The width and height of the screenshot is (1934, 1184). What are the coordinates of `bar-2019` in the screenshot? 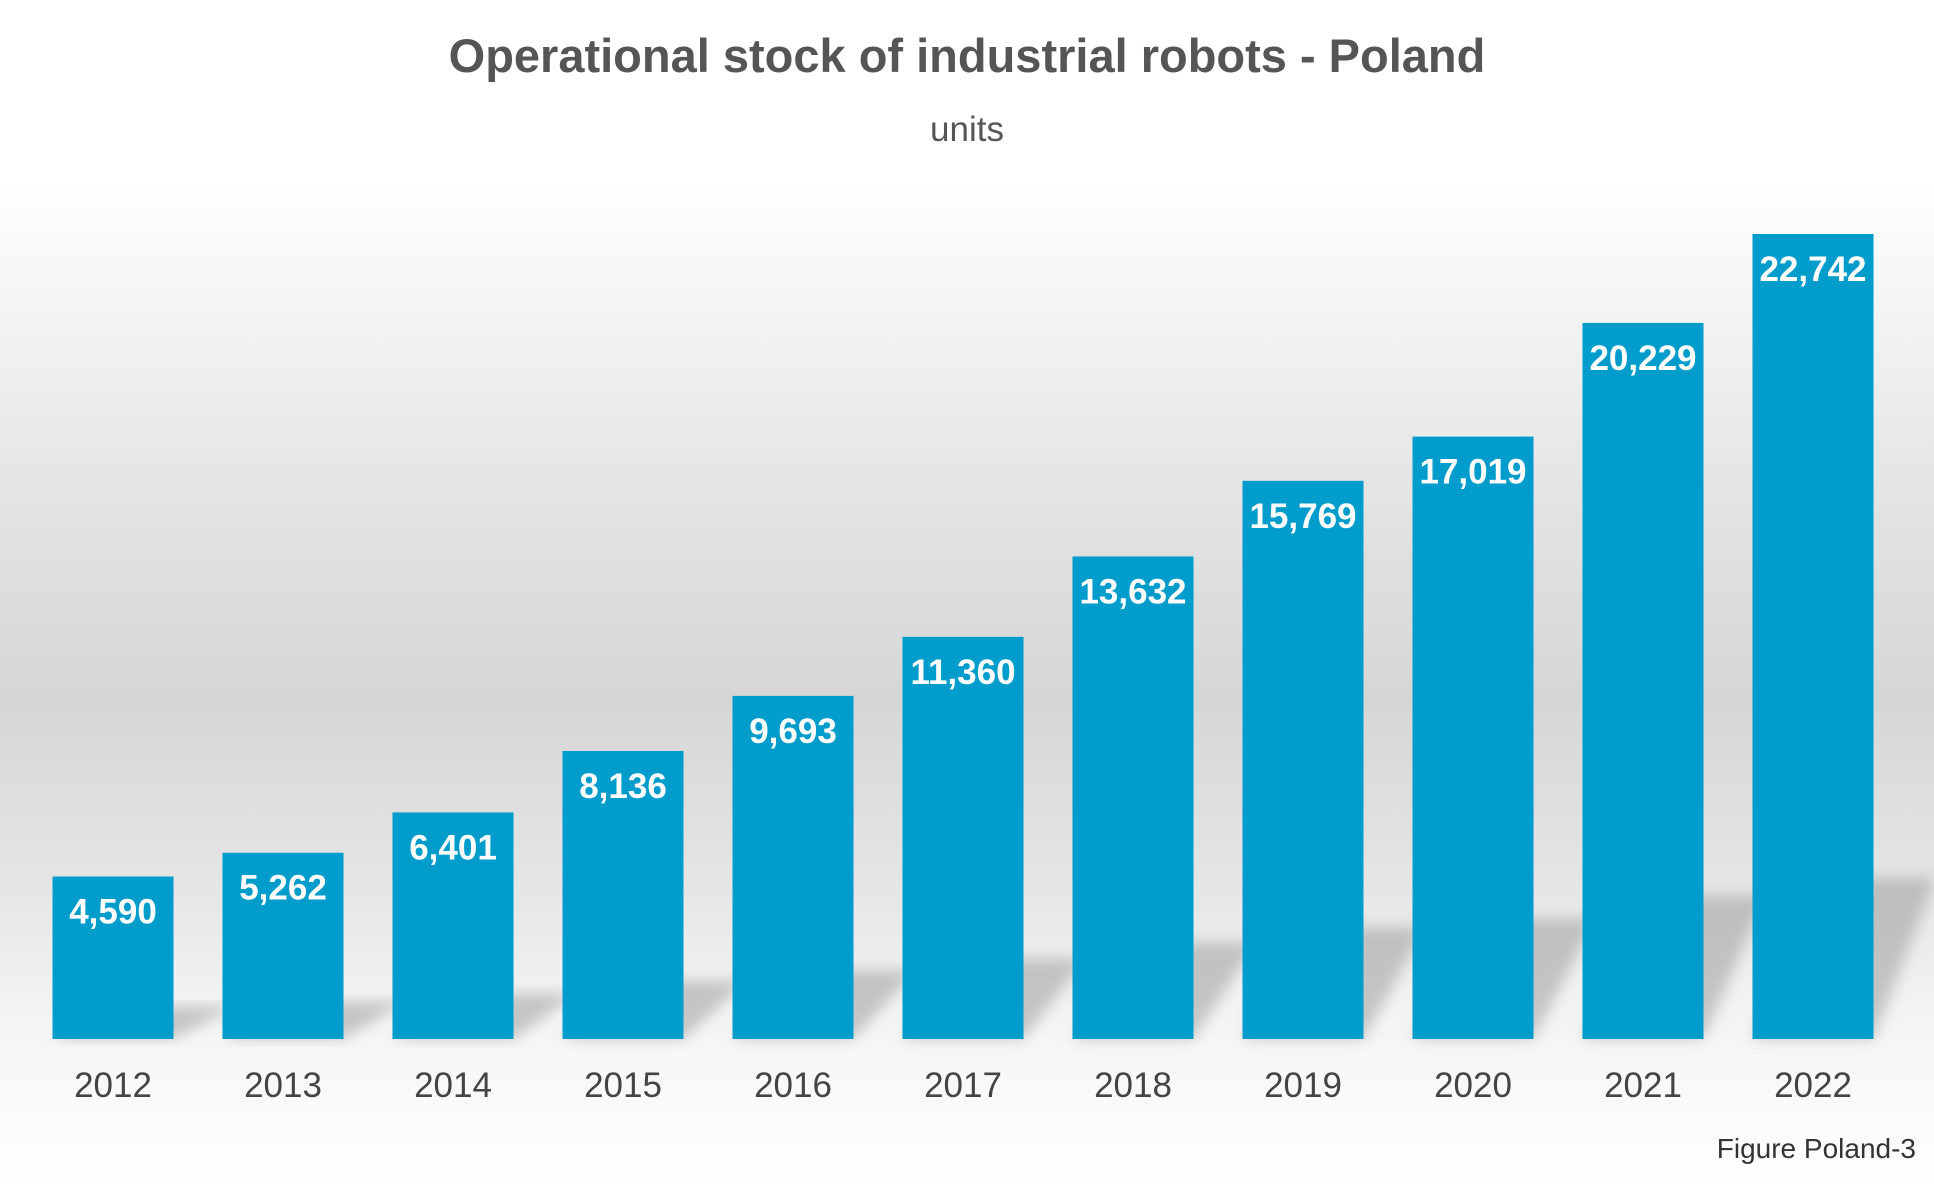 It's located at (1303, 759).